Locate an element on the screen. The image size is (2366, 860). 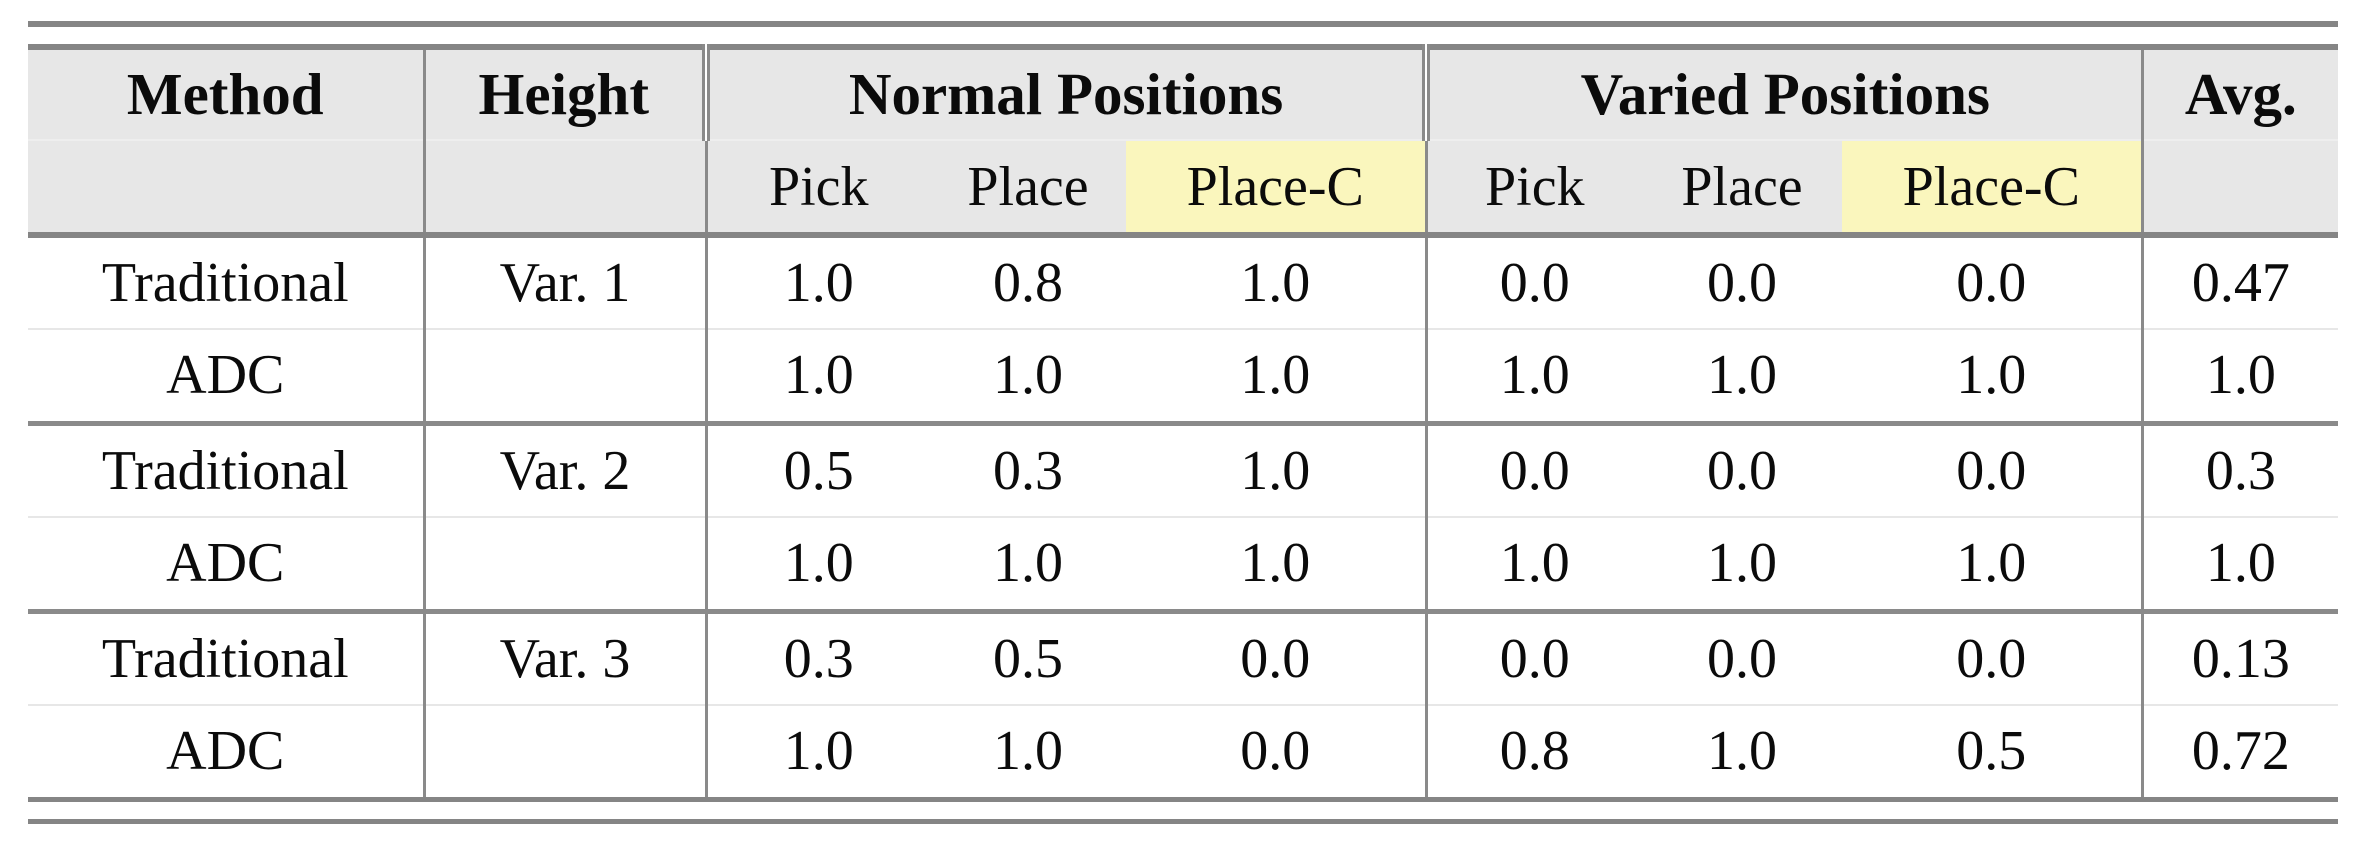
avg-cell: 0.3 is located at coordinates (2239, 470).